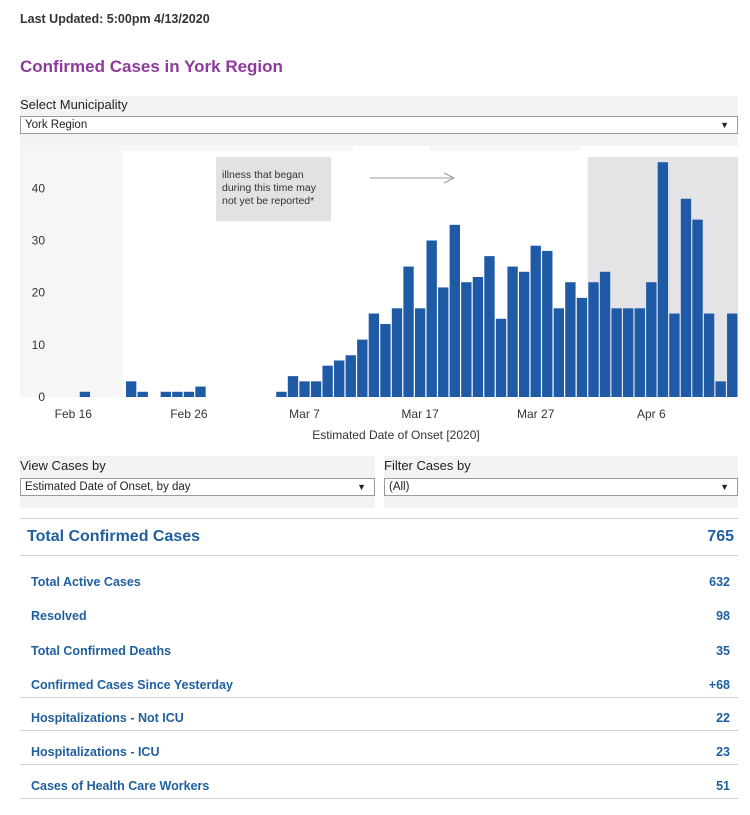 The width and height of the screenshot is (750, 815). What do you see at coordinates (413, 178) in the screenshot?
I see `right-arrow-icon` at bounding box center [413, 178].